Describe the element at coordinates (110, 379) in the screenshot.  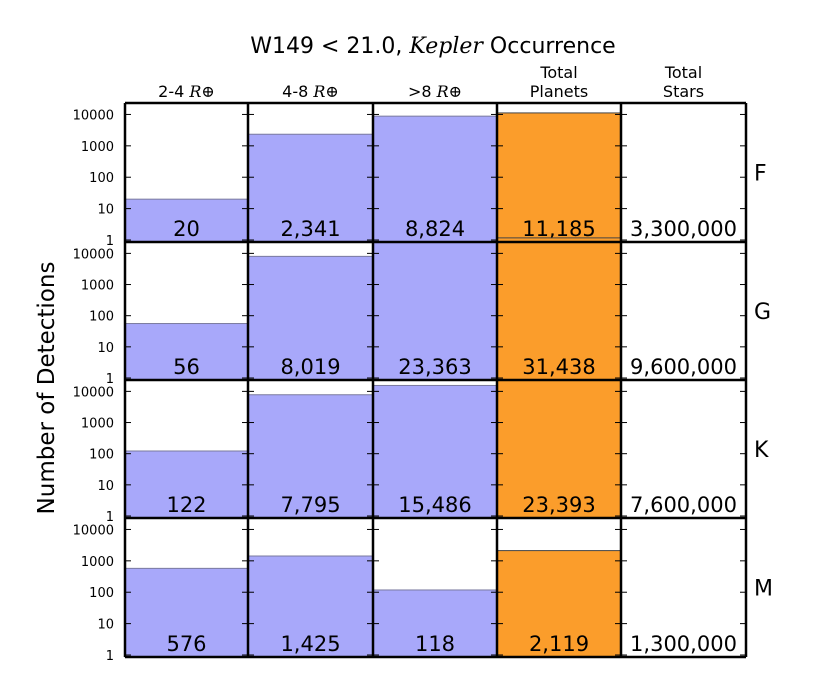
I see `y-tick-label-G-1: 1` at that location.